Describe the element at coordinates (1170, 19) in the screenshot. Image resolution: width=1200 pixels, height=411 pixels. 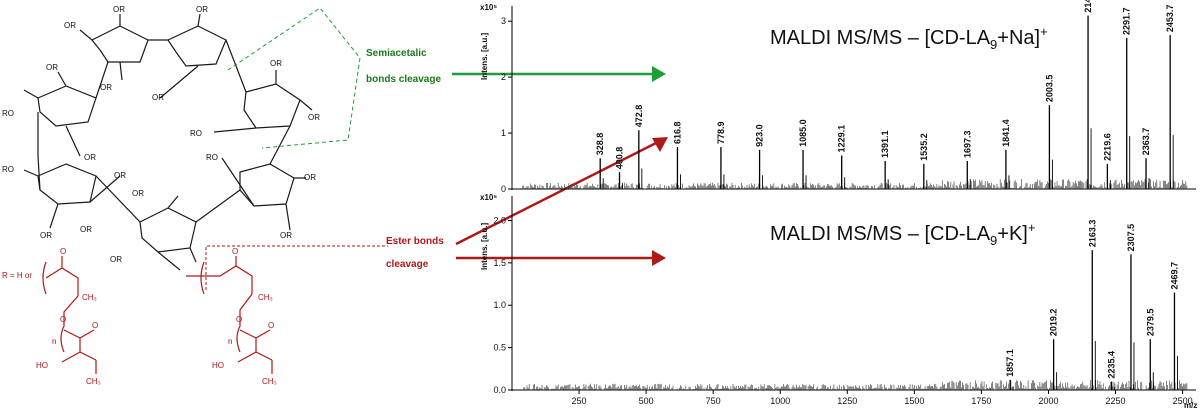
I see `peak-label-17: 2453.7` at that location.